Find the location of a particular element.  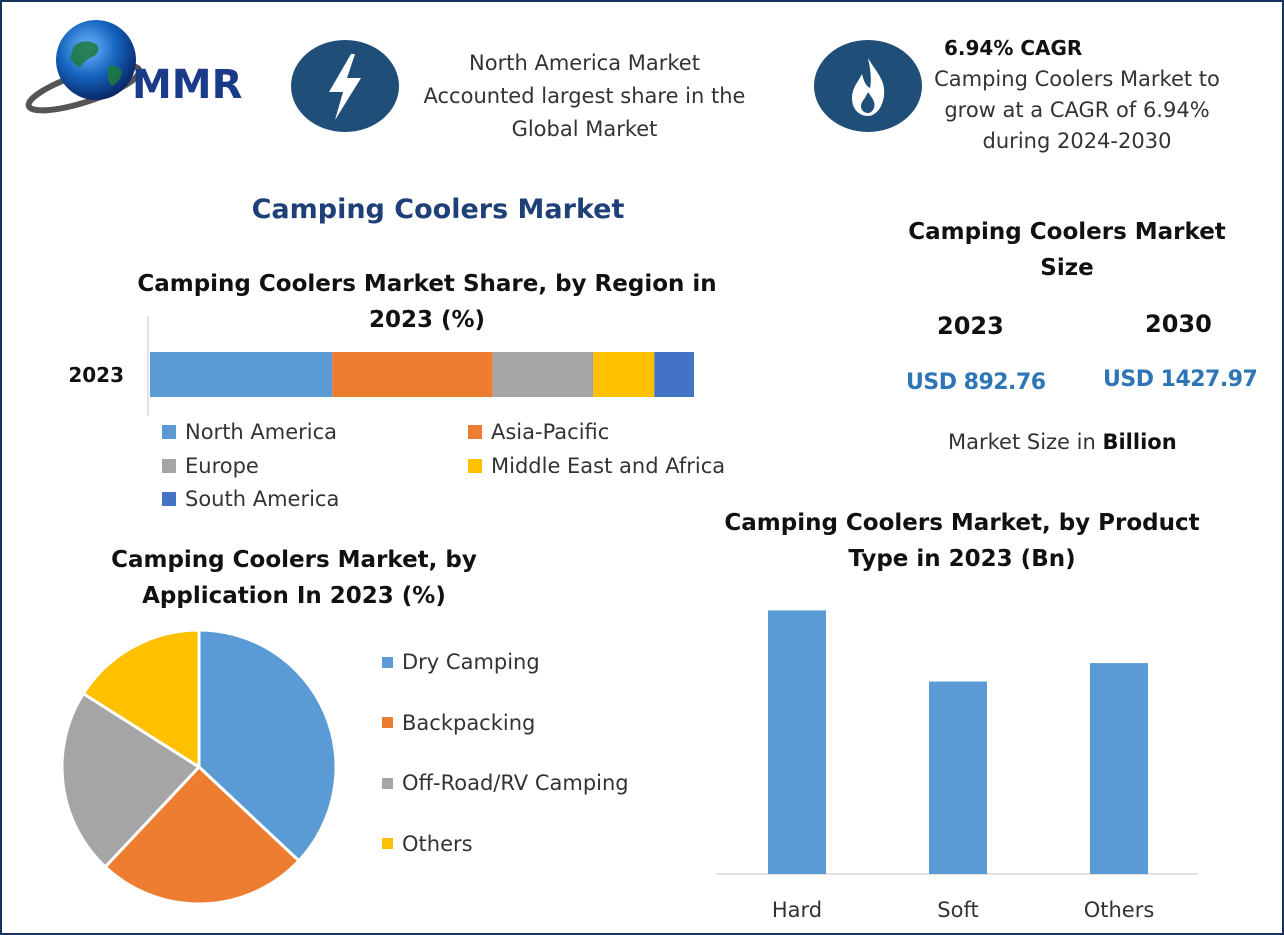

region-chart: 2023 is located at coordinates (381, 366).